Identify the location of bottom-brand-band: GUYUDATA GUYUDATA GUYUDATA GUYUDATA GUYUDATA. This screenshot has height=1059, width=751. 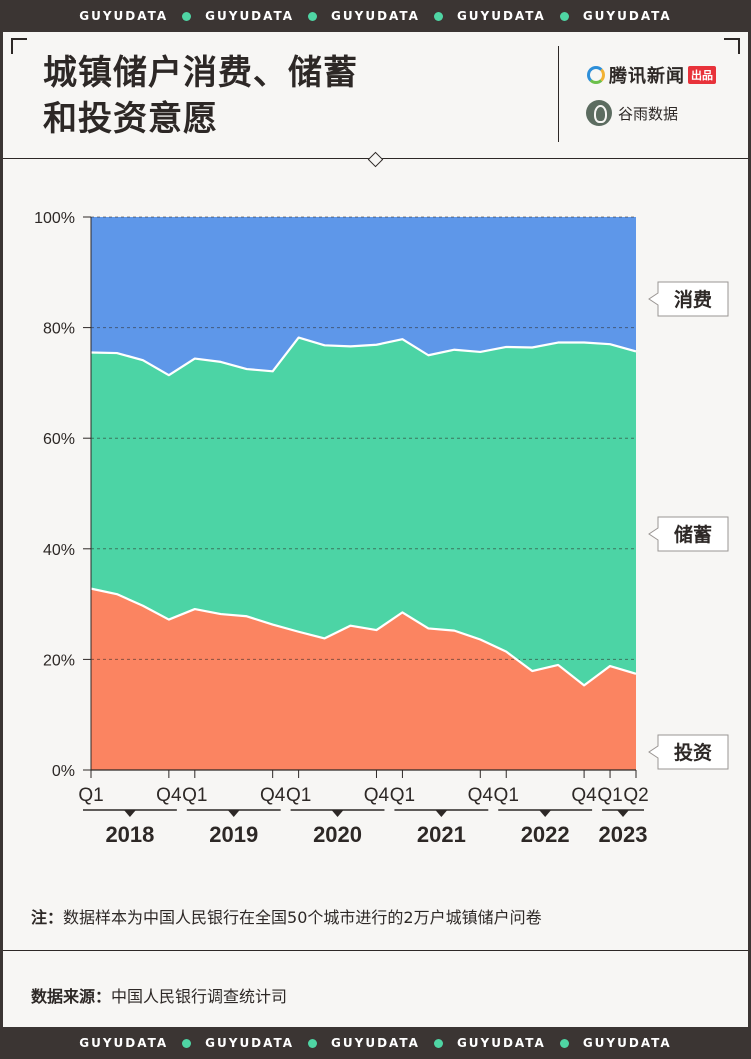
(375, 1043).